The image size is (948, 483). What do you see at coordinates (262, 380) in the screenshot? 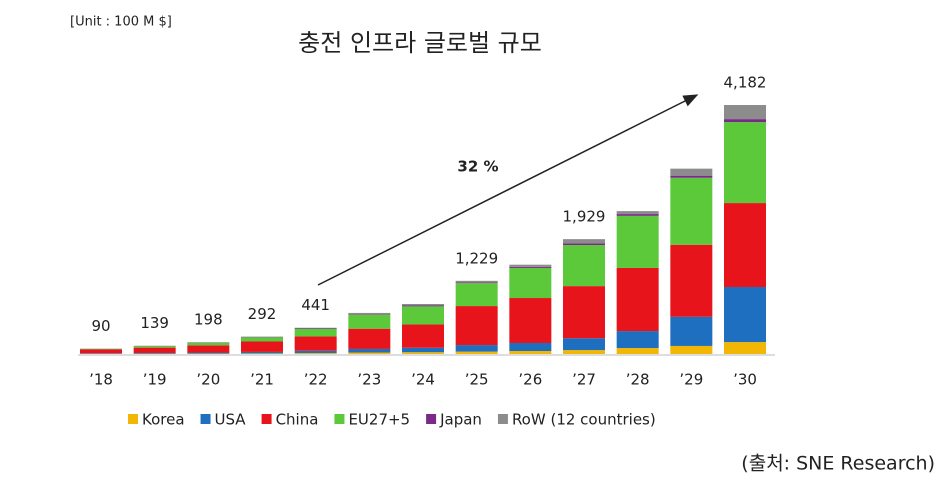
I see `x-tick-label: ’21` at bounding box center [262, 380].